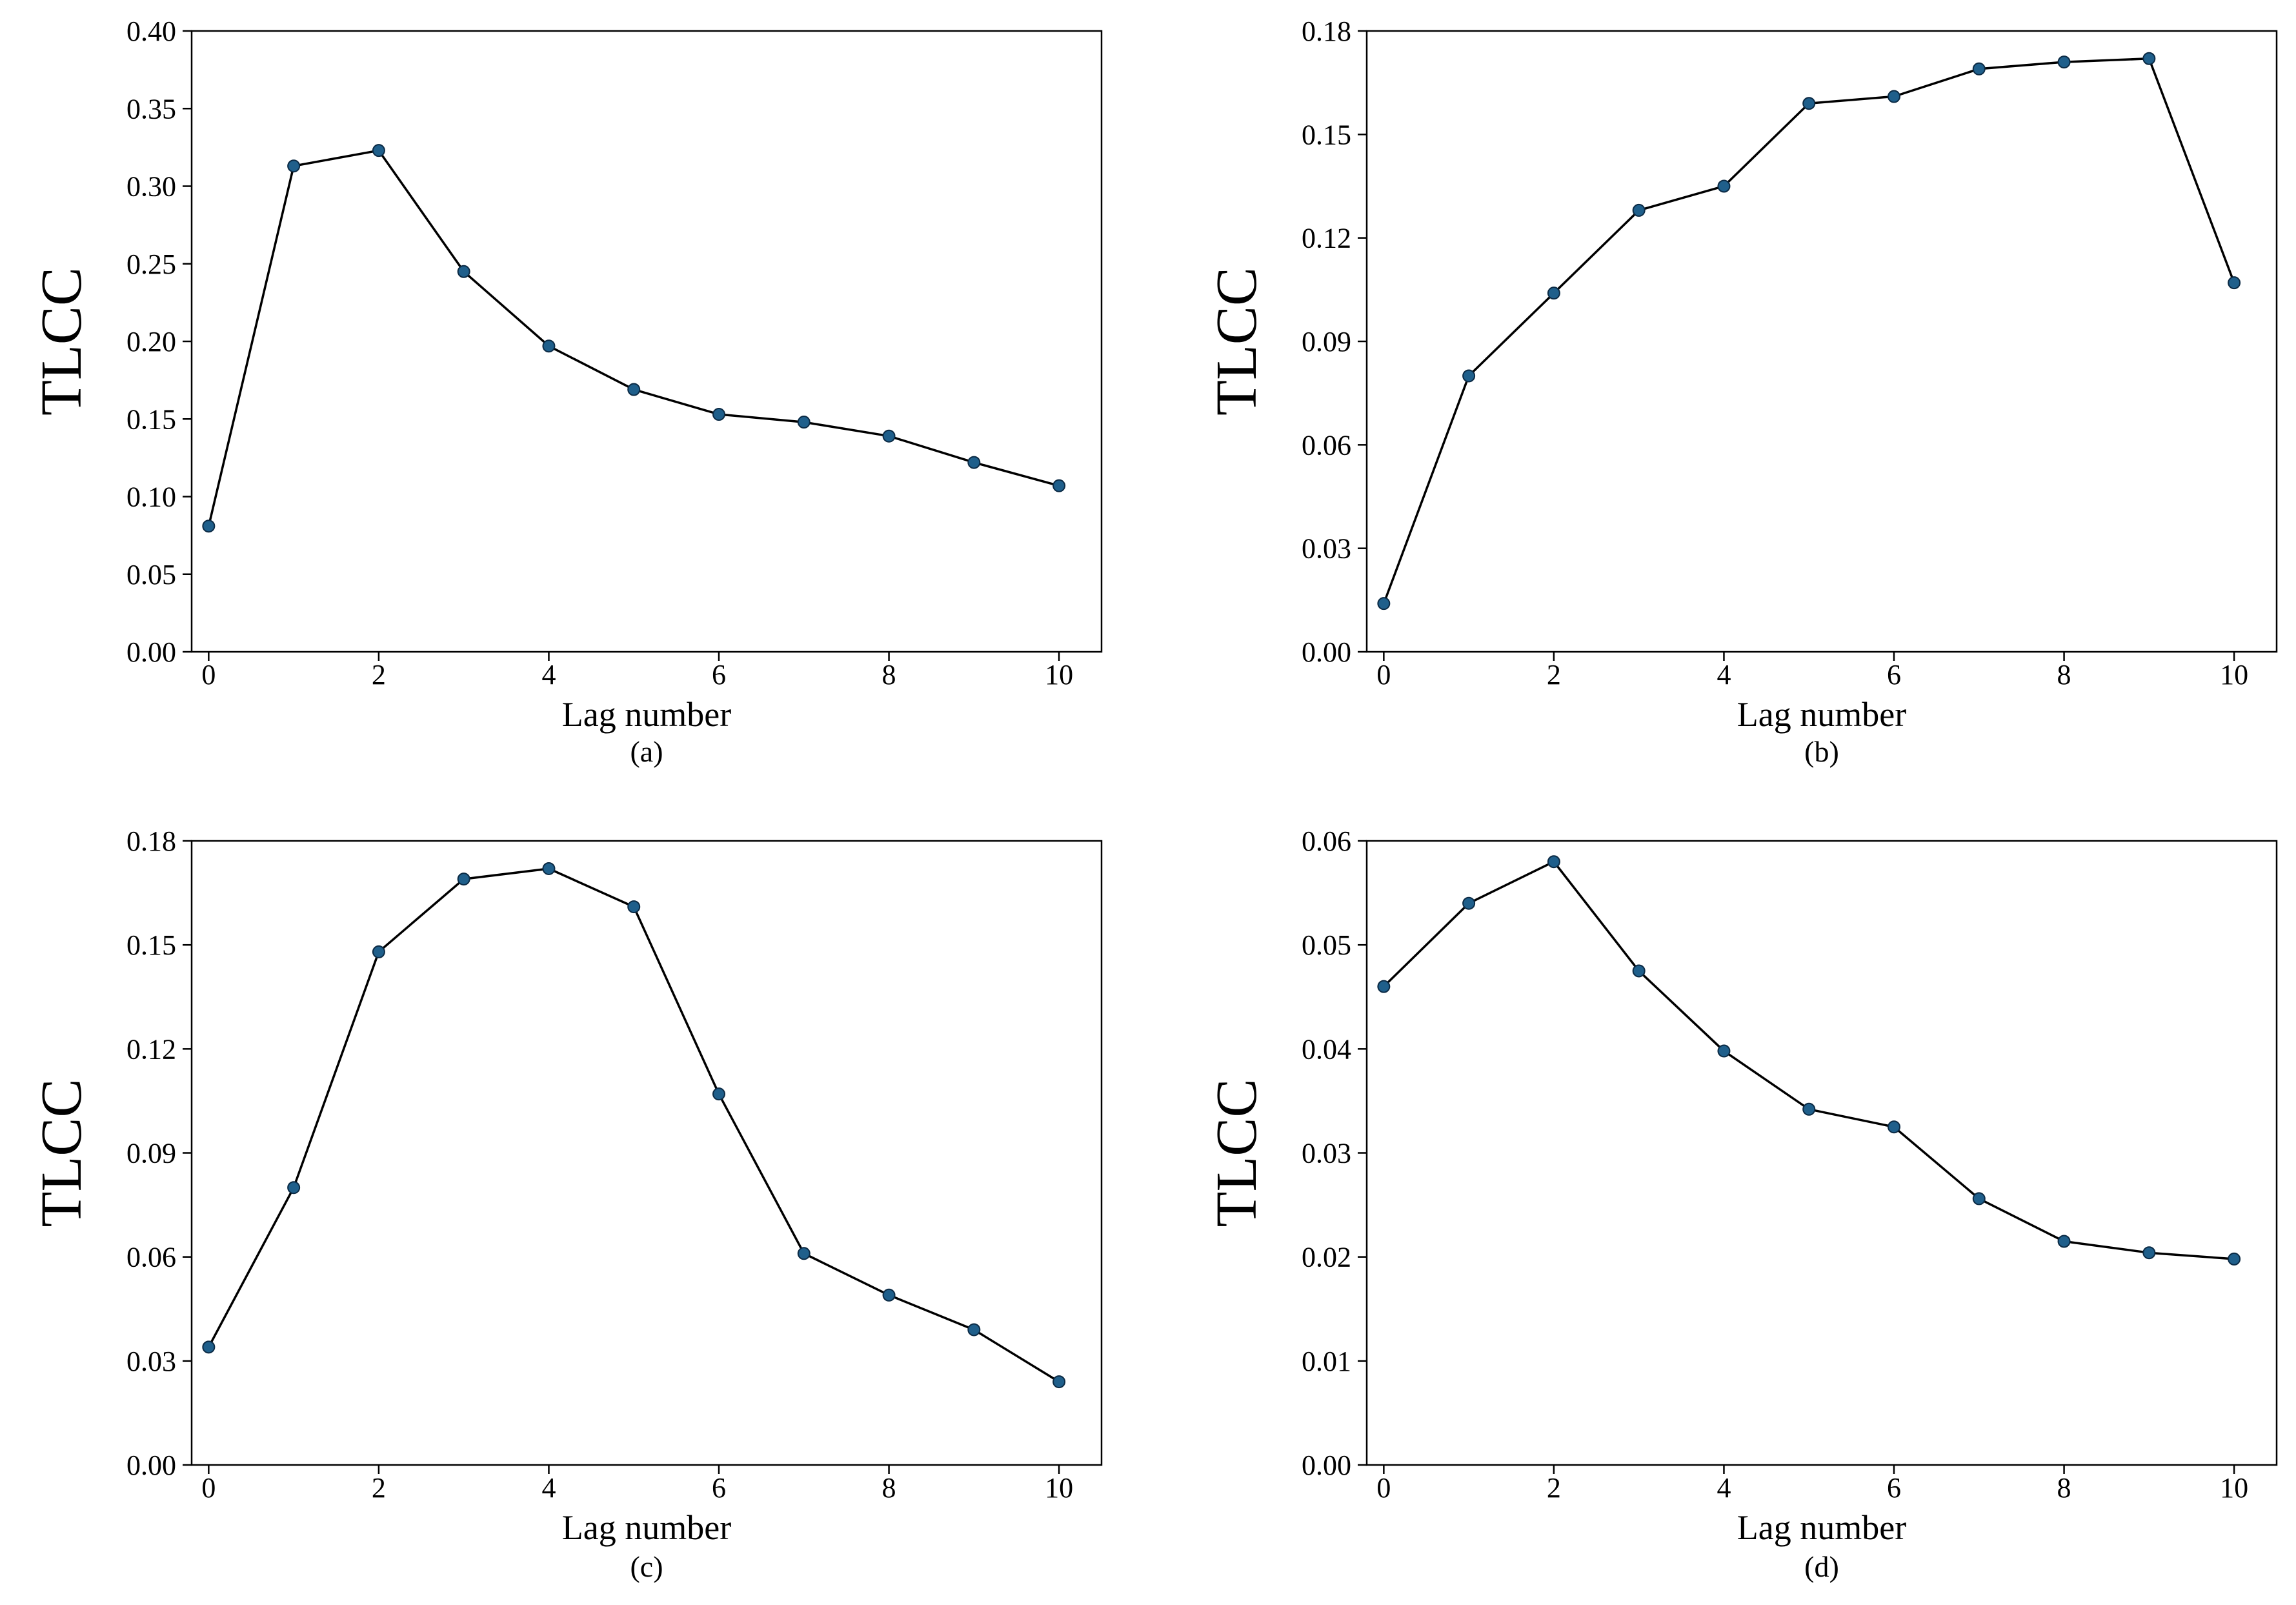 The width and height of the screenshot is (2296, 1605). What do you see at coordinates (1326, 1257) in the screenshot?
I see `y-tick-label: 0.02` at bounding box center [1326, 1257].